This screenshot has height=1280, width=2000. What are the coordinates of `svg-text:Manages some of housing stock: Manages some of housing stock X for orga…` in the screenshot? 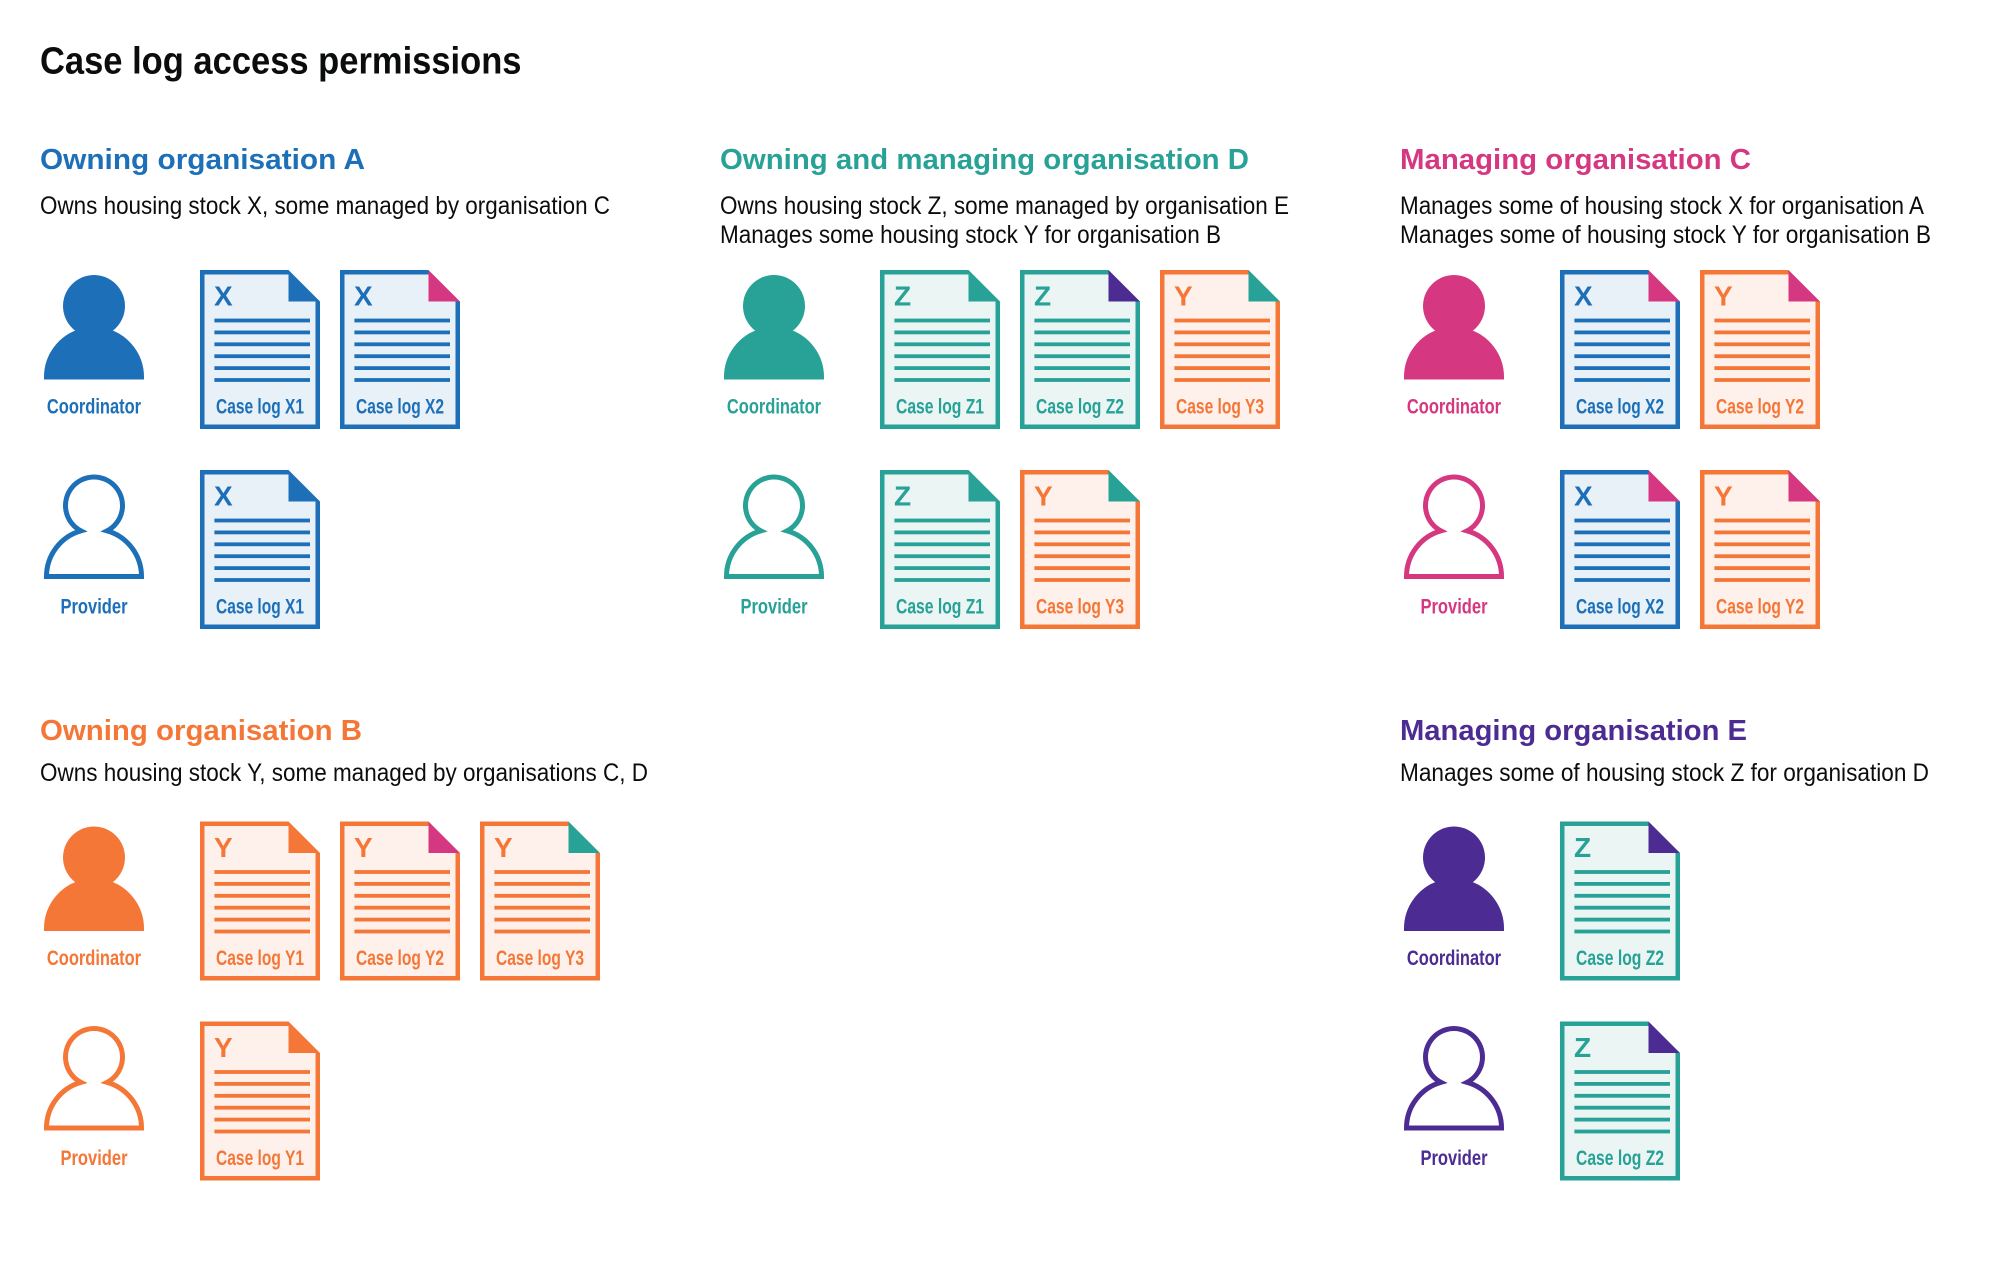 It's located at (1662, 206).